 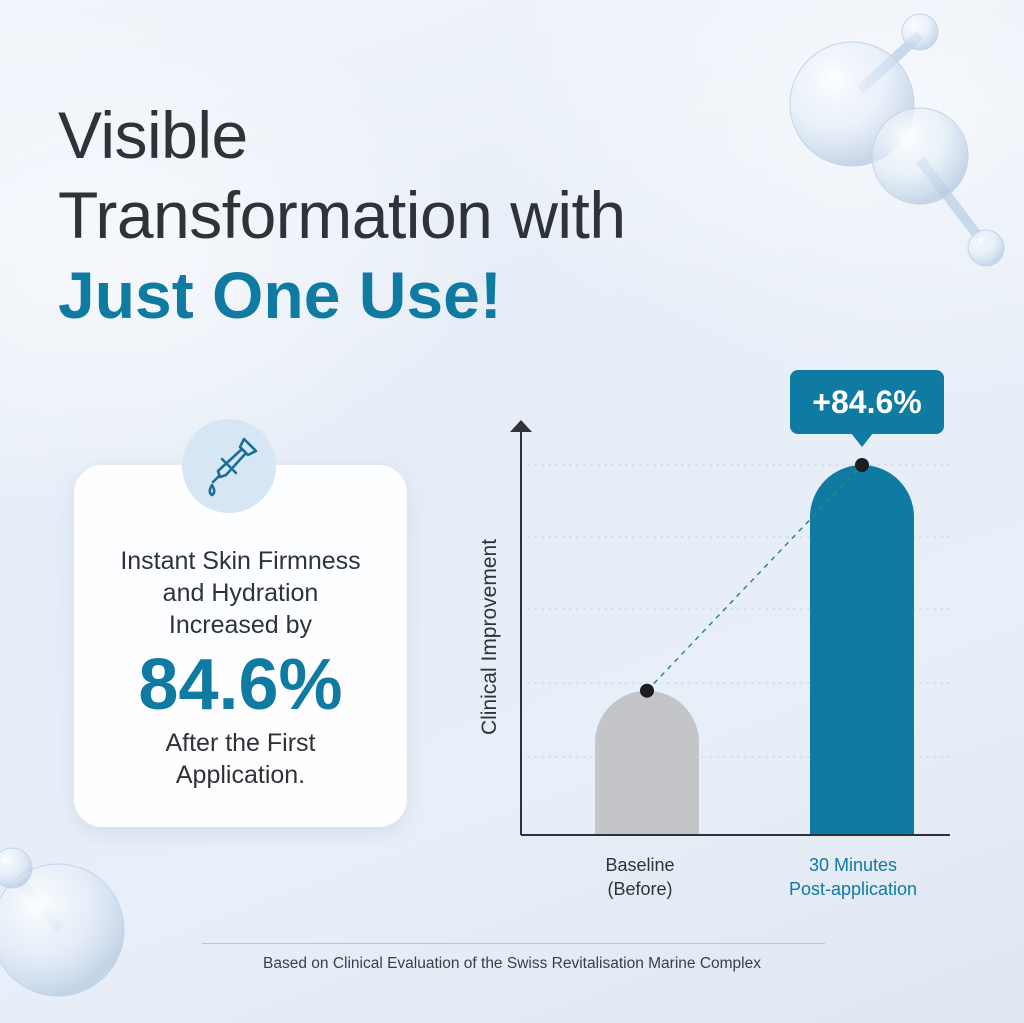 I want to click on card-big-value: 84.6%, so click(x=240, y=685).